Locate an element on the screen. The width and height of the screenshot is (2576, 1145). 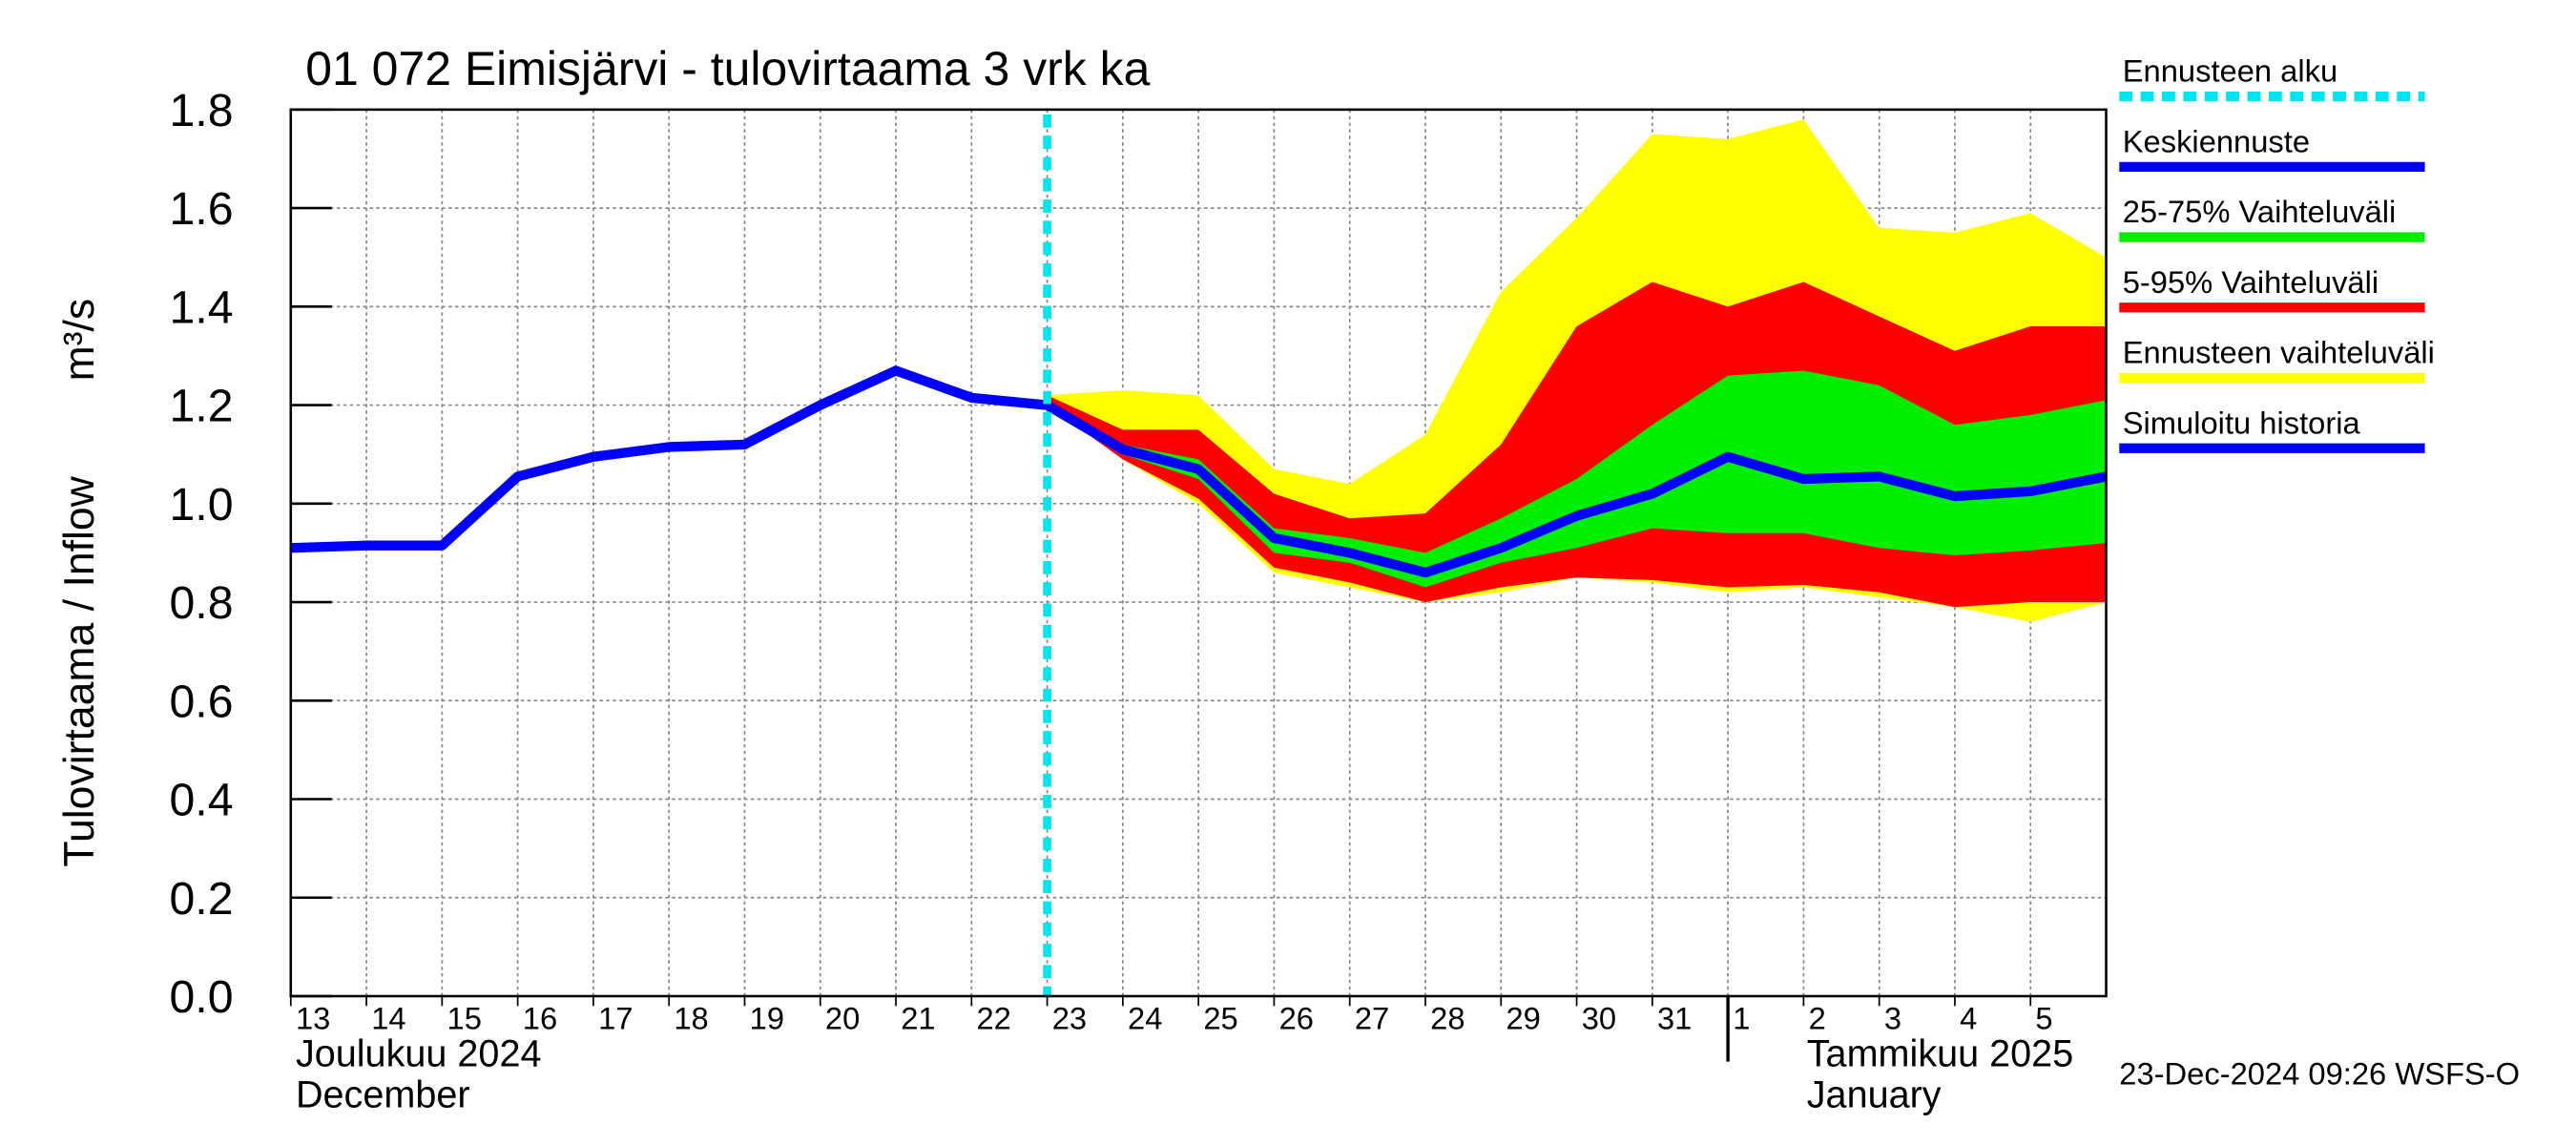
x-tick-label: 24 is located at coordinates (1145, 1018).